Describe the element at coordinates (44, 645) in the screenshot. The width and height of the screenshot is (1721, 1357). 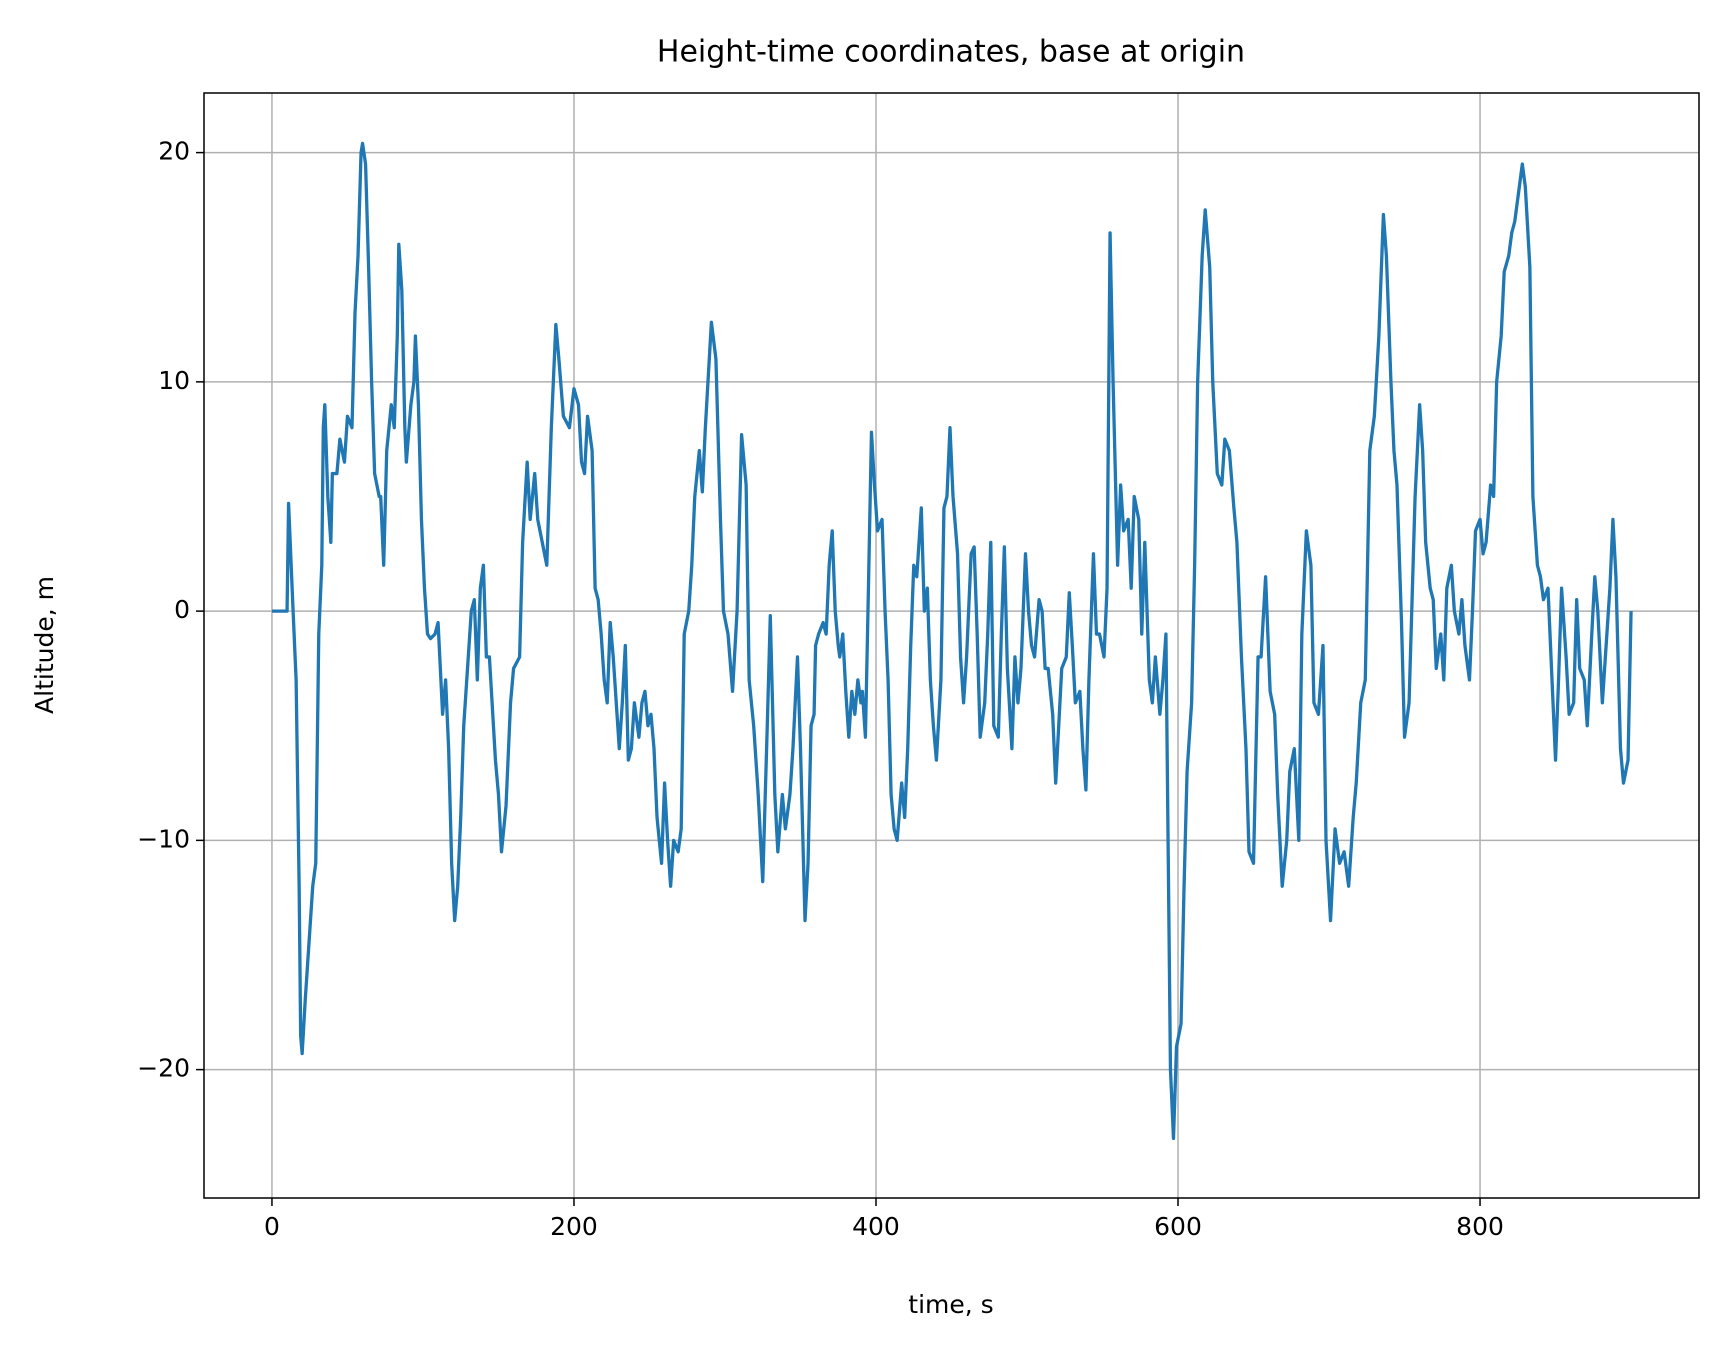
I see `y-axis-label: Altitude, m` at that location.